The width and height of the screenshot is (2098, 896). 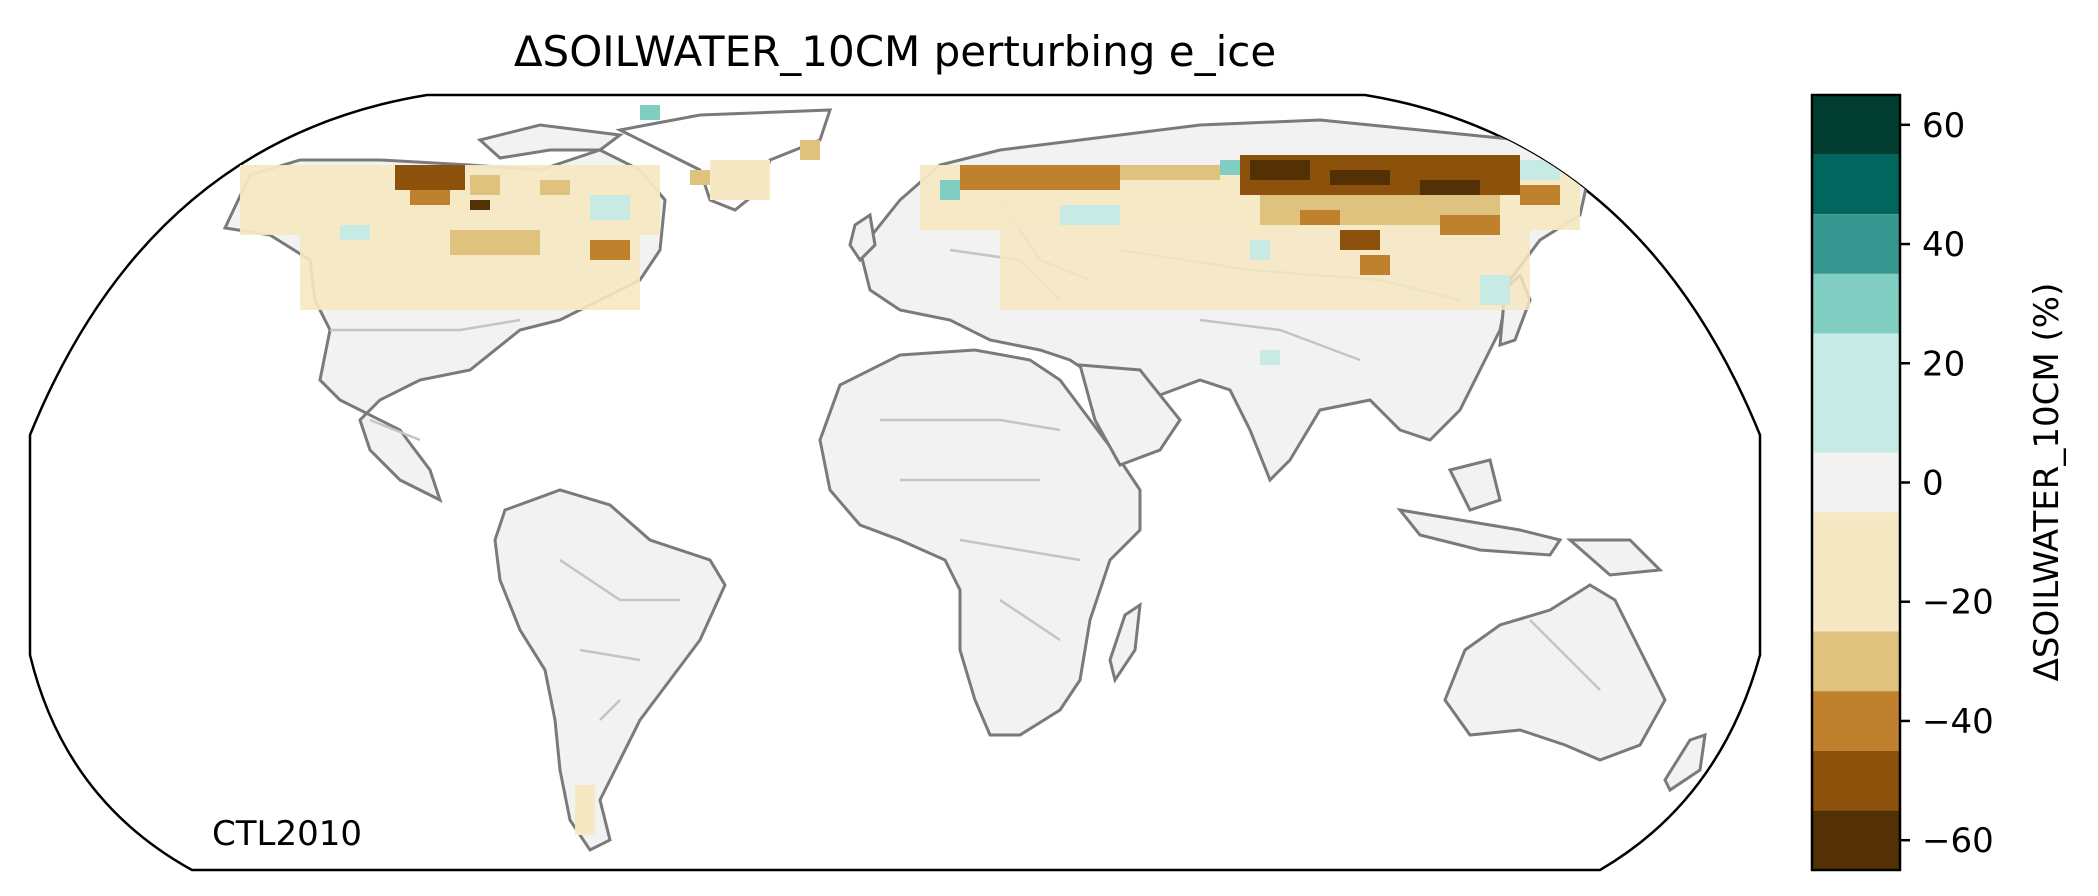 I want to click on colorbar: 60 40 20 0 −20 −40 −60 ΔSOILWATER_10CM (%), so click(x=1938, y=482).